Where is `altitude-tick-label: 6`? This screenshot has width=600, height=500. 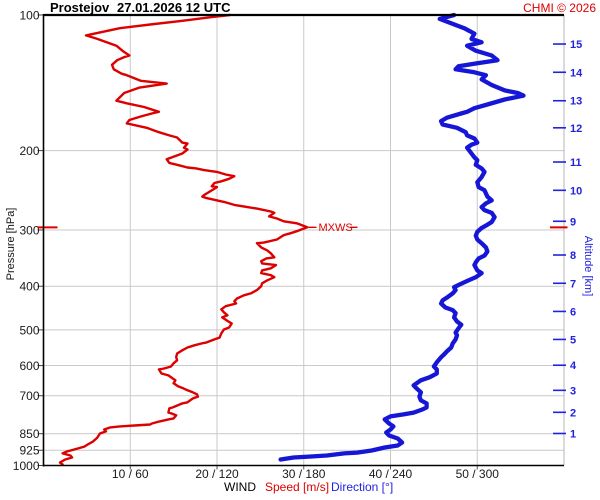 altitude-tick-label: 6 is located at coordinates (573, 312).